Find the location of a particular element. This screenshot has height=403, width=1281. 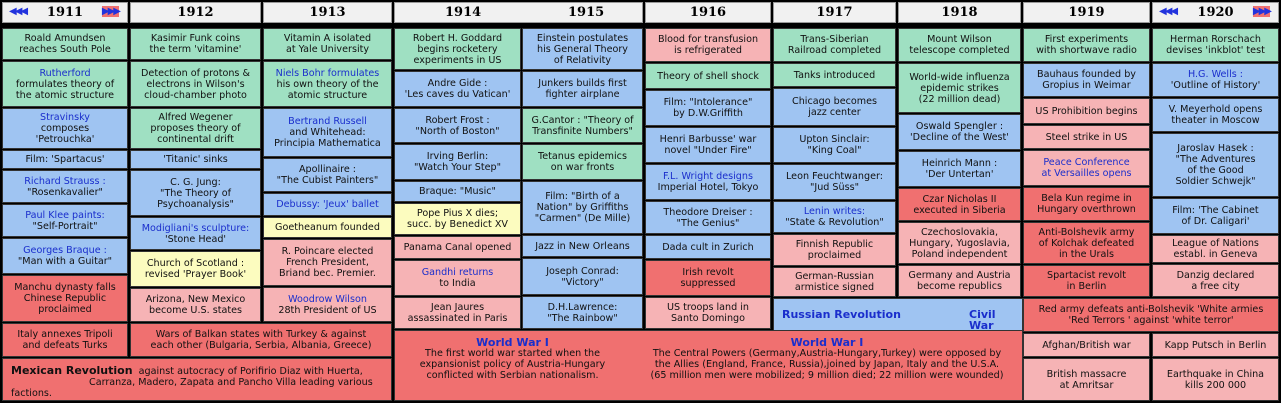

event-cell: Upton Sinclair: "King Coal" is located at coordinates (834, 145).